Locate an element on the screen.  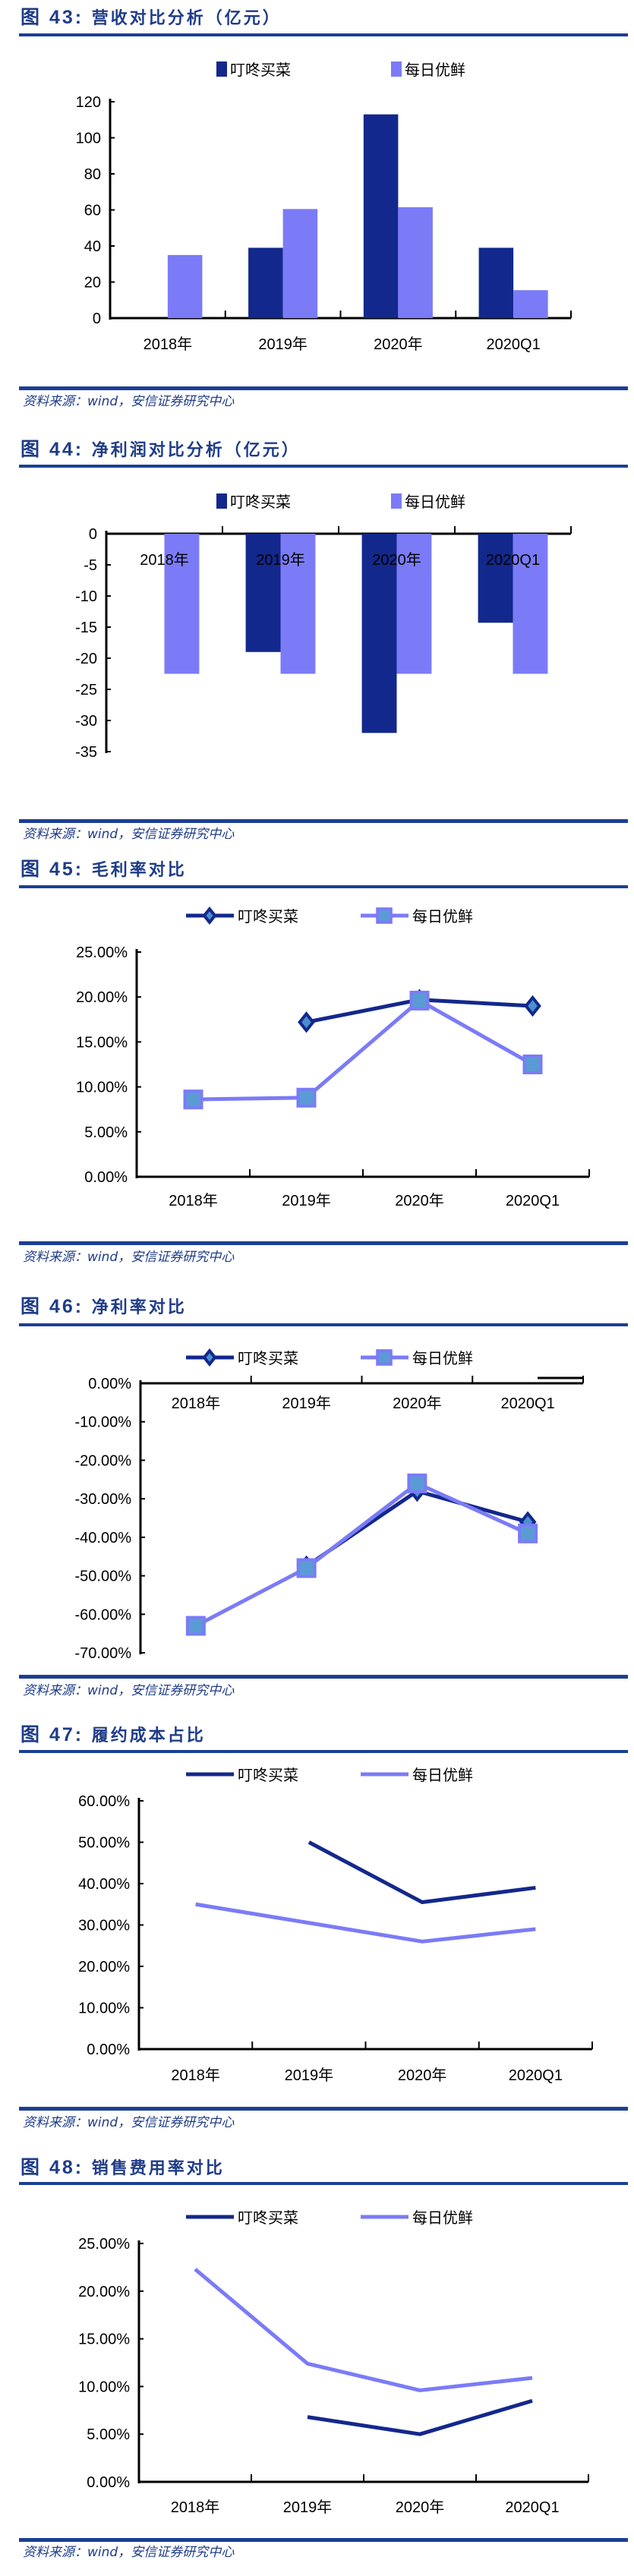
y-tick-label: -50.00% is located at coordinates (103, 1577).